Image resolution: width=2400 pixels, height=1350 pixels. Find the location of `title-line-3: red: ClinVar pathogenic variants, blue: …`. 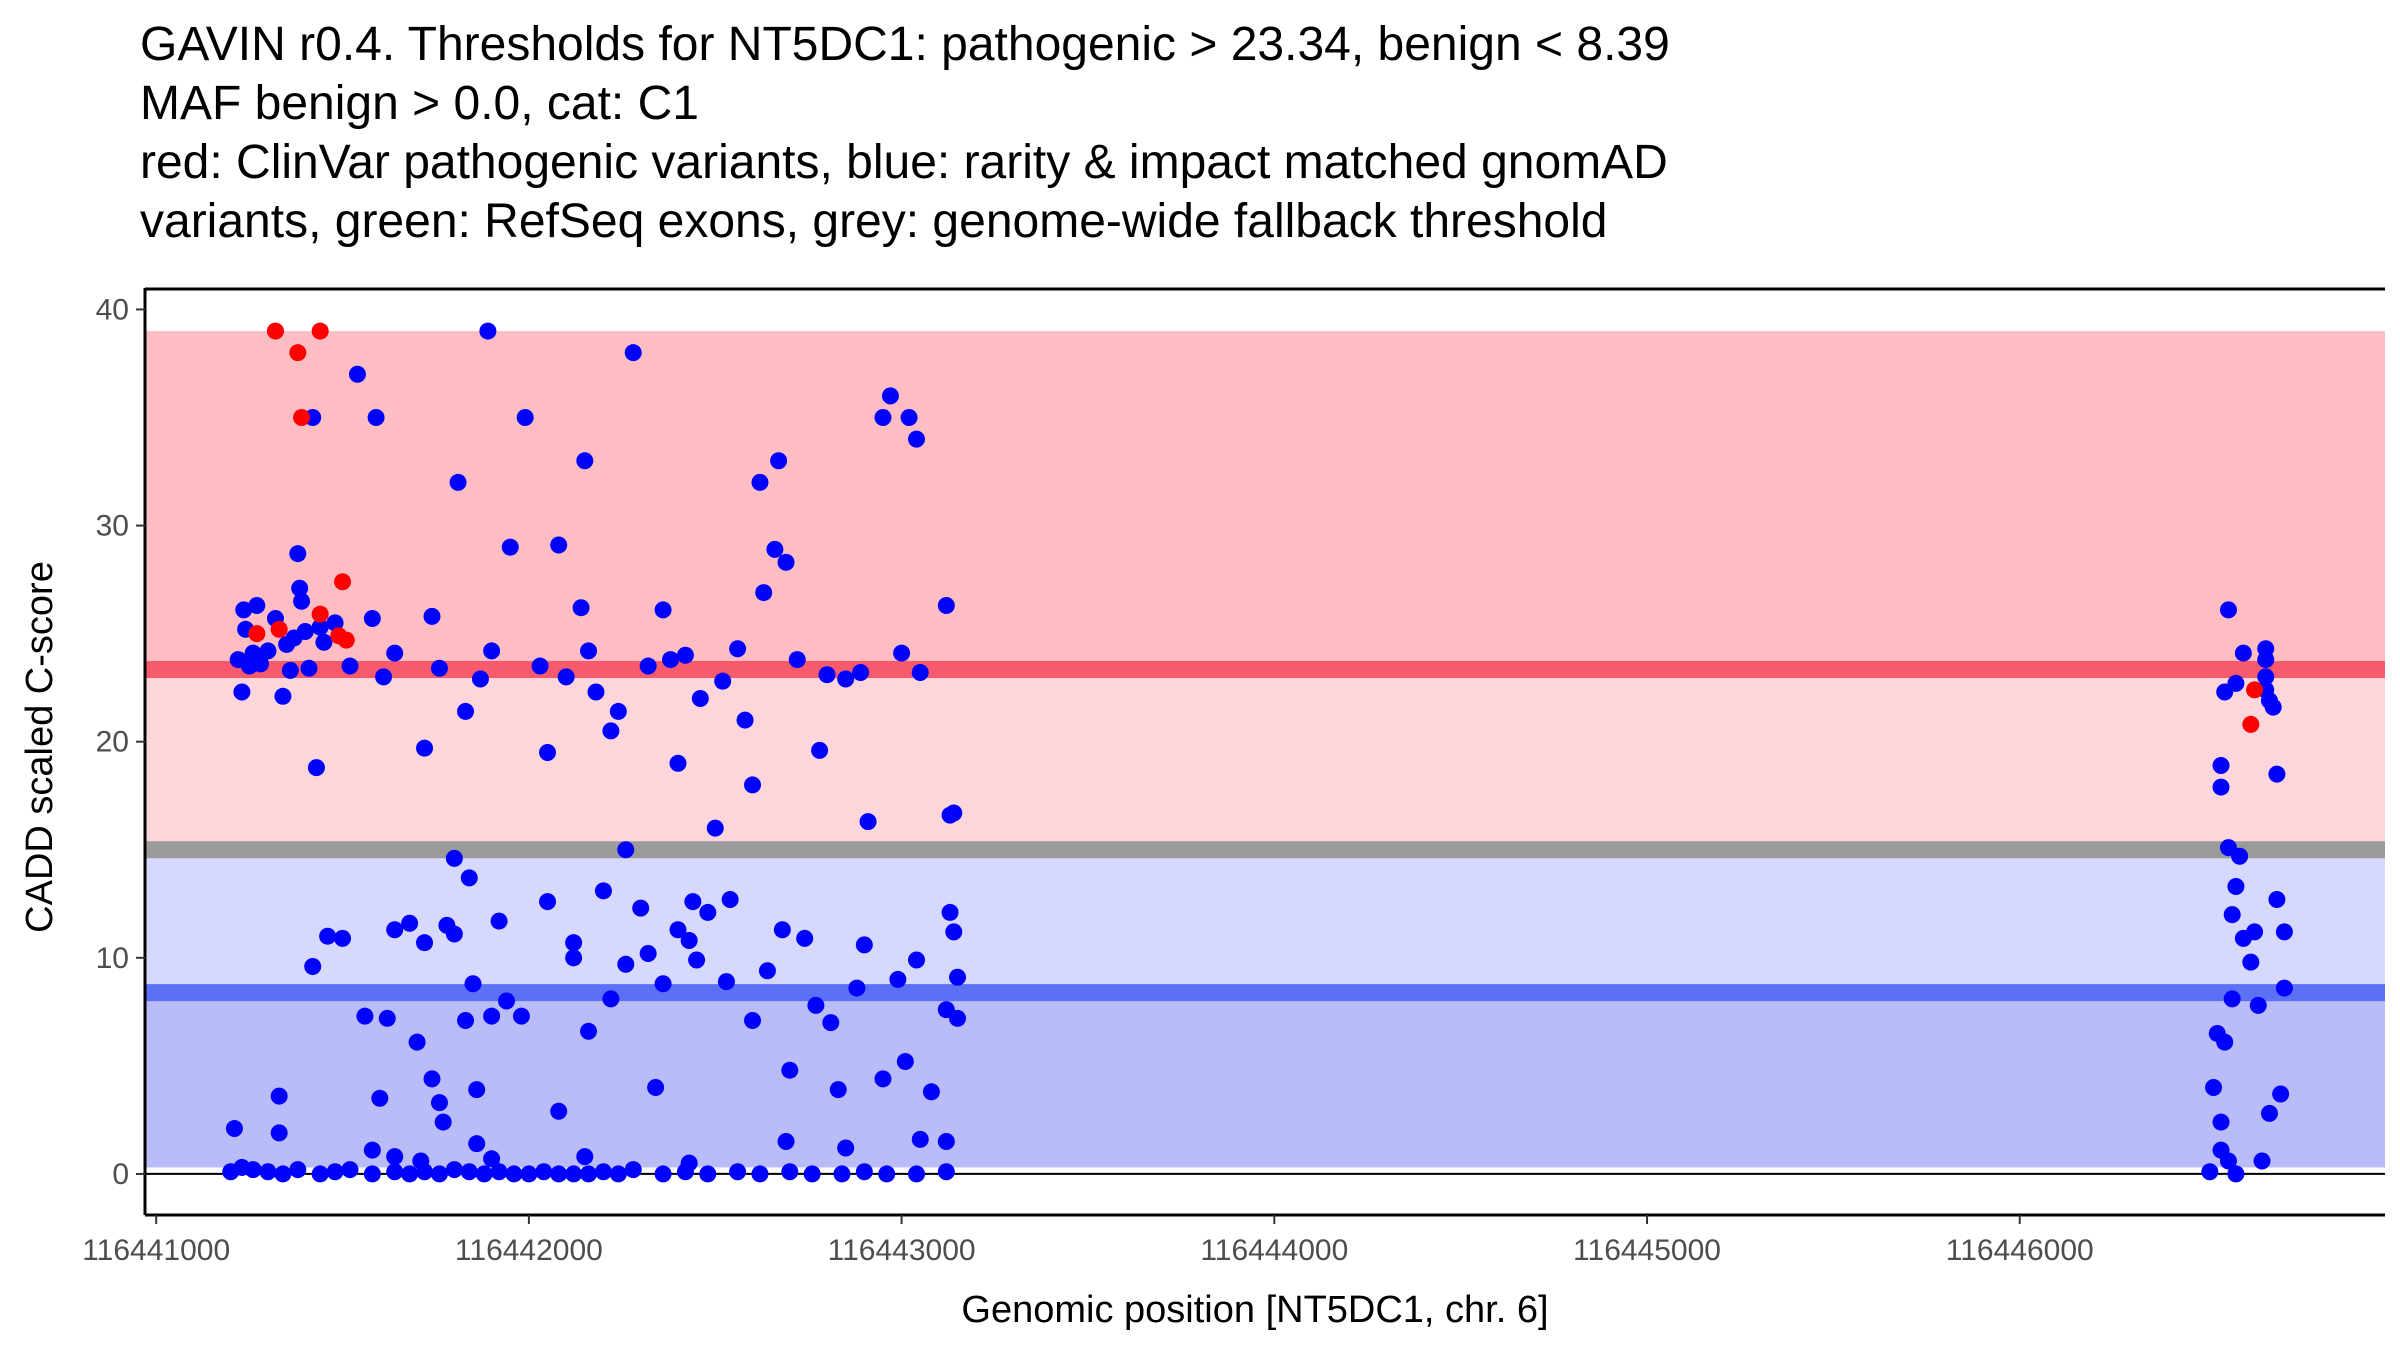

title-line-3: red: ClinVar pathogenic variants, blue: … is located at coordinates (904, 162).